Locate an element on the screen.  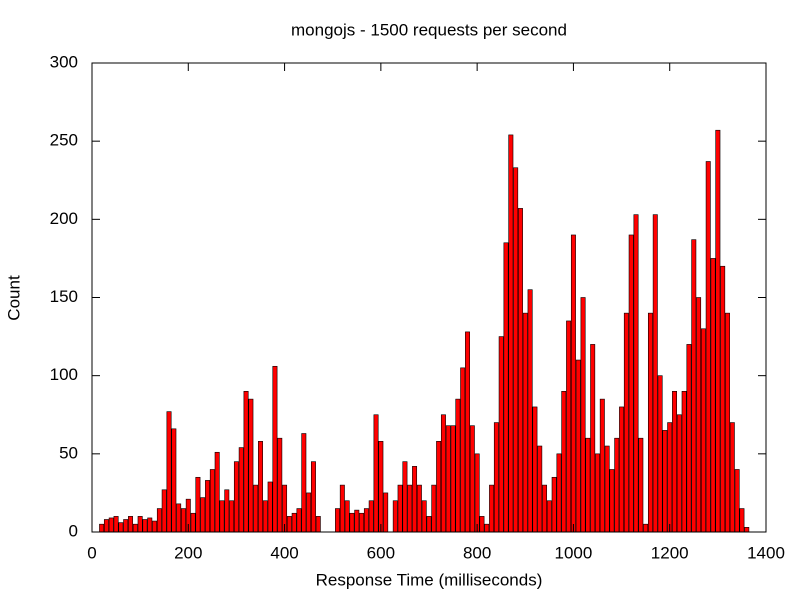
y-tick-label: 50 is located at coordinates (68, 452).